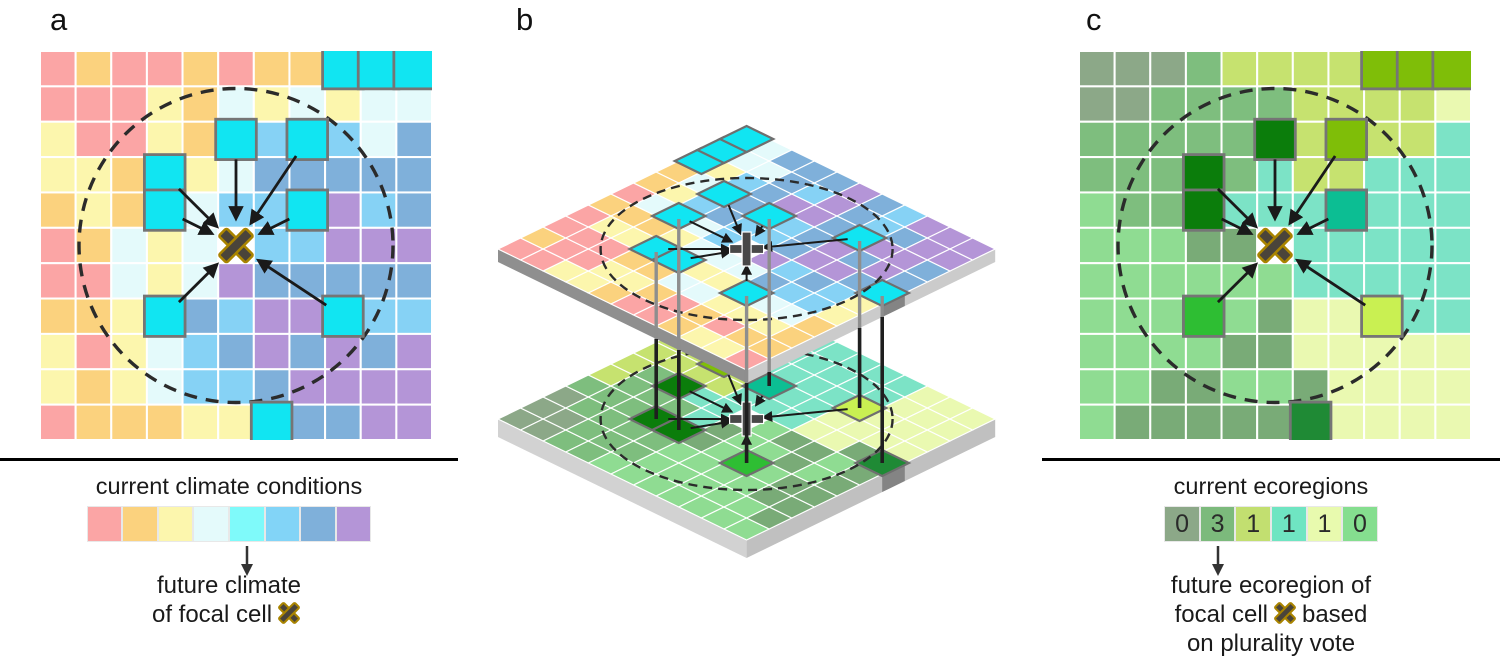  Describe the element at coordinates (1289, 524) in the screenshot. I see `ecoregion-swatch-3: 1` at that location.